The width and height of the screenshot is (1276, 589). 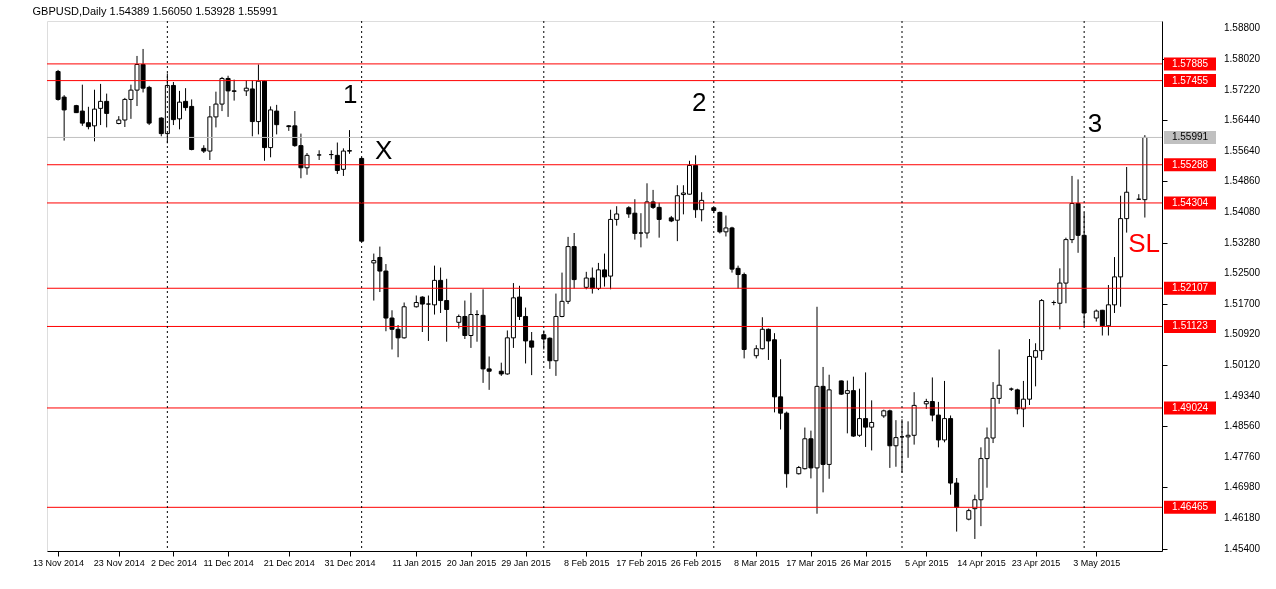 I want to click on x-tick-label: 29 Jan 2015, so click(x=526, y=562).